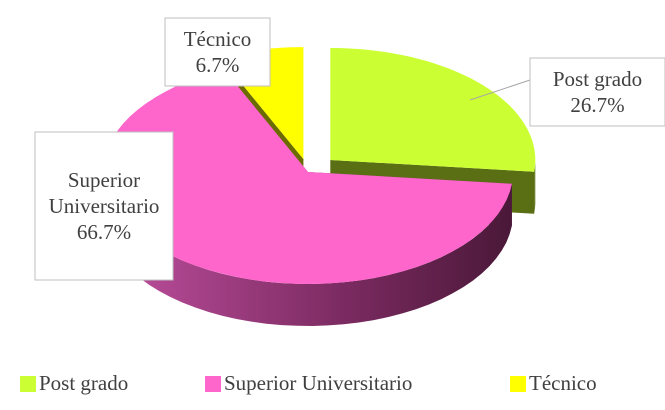 The image size is (665, 410). What do you see at coordinates (104, 193) in the screenshot?
I see `label-name: Superior Universitario` at bounding box center [104, 193].